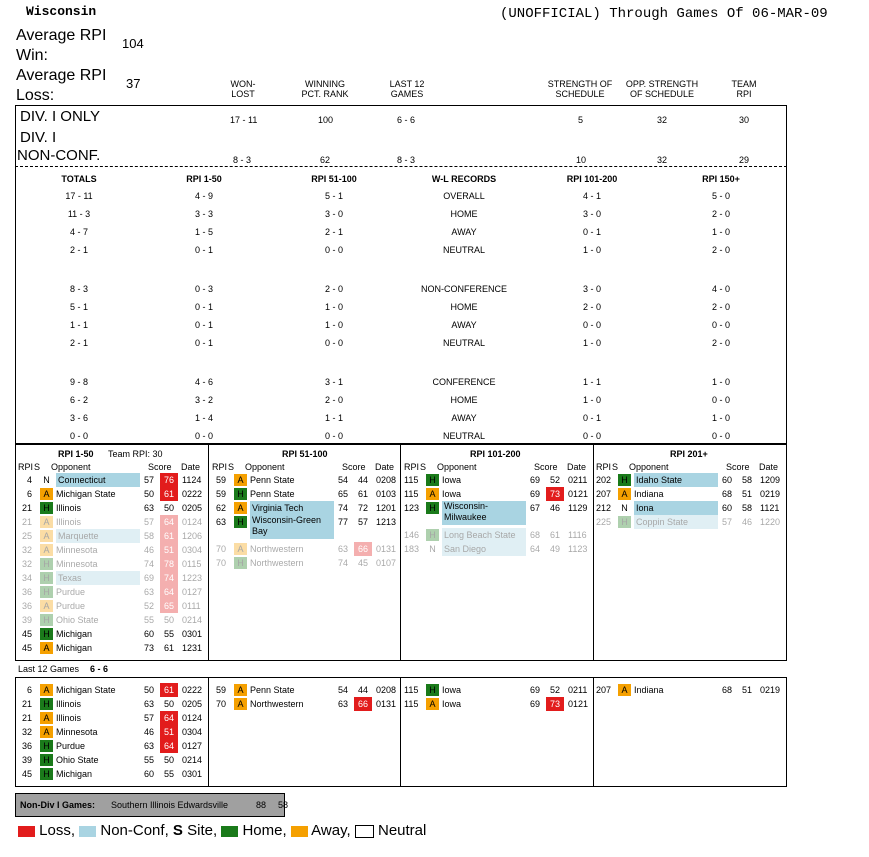  I want to click on game-score-team: 73, so click(149, 648).